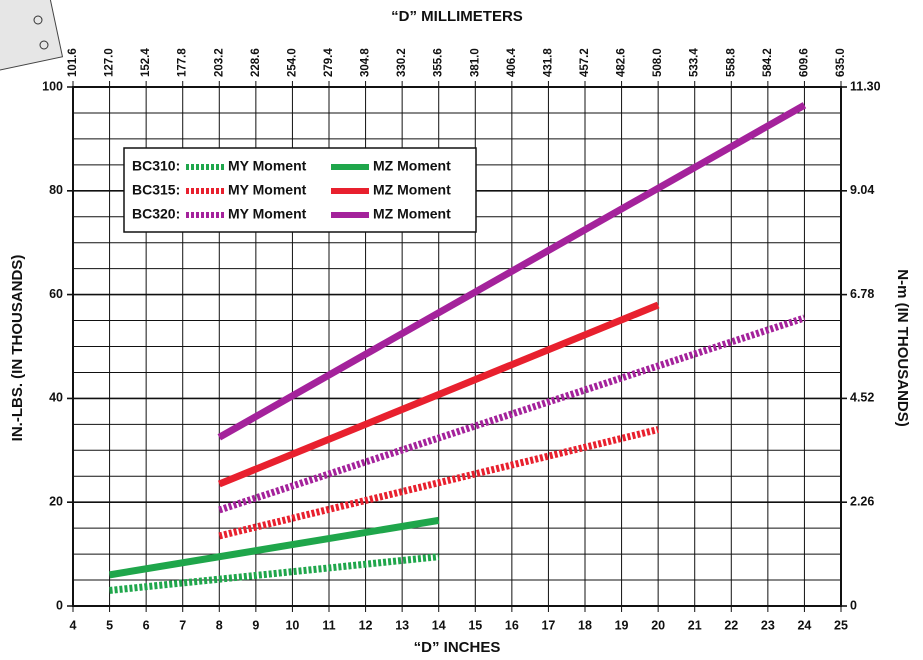  Describe the element at coordinates (548, 625) in the screenshot. I see `x-tick-label: 17` at that location.